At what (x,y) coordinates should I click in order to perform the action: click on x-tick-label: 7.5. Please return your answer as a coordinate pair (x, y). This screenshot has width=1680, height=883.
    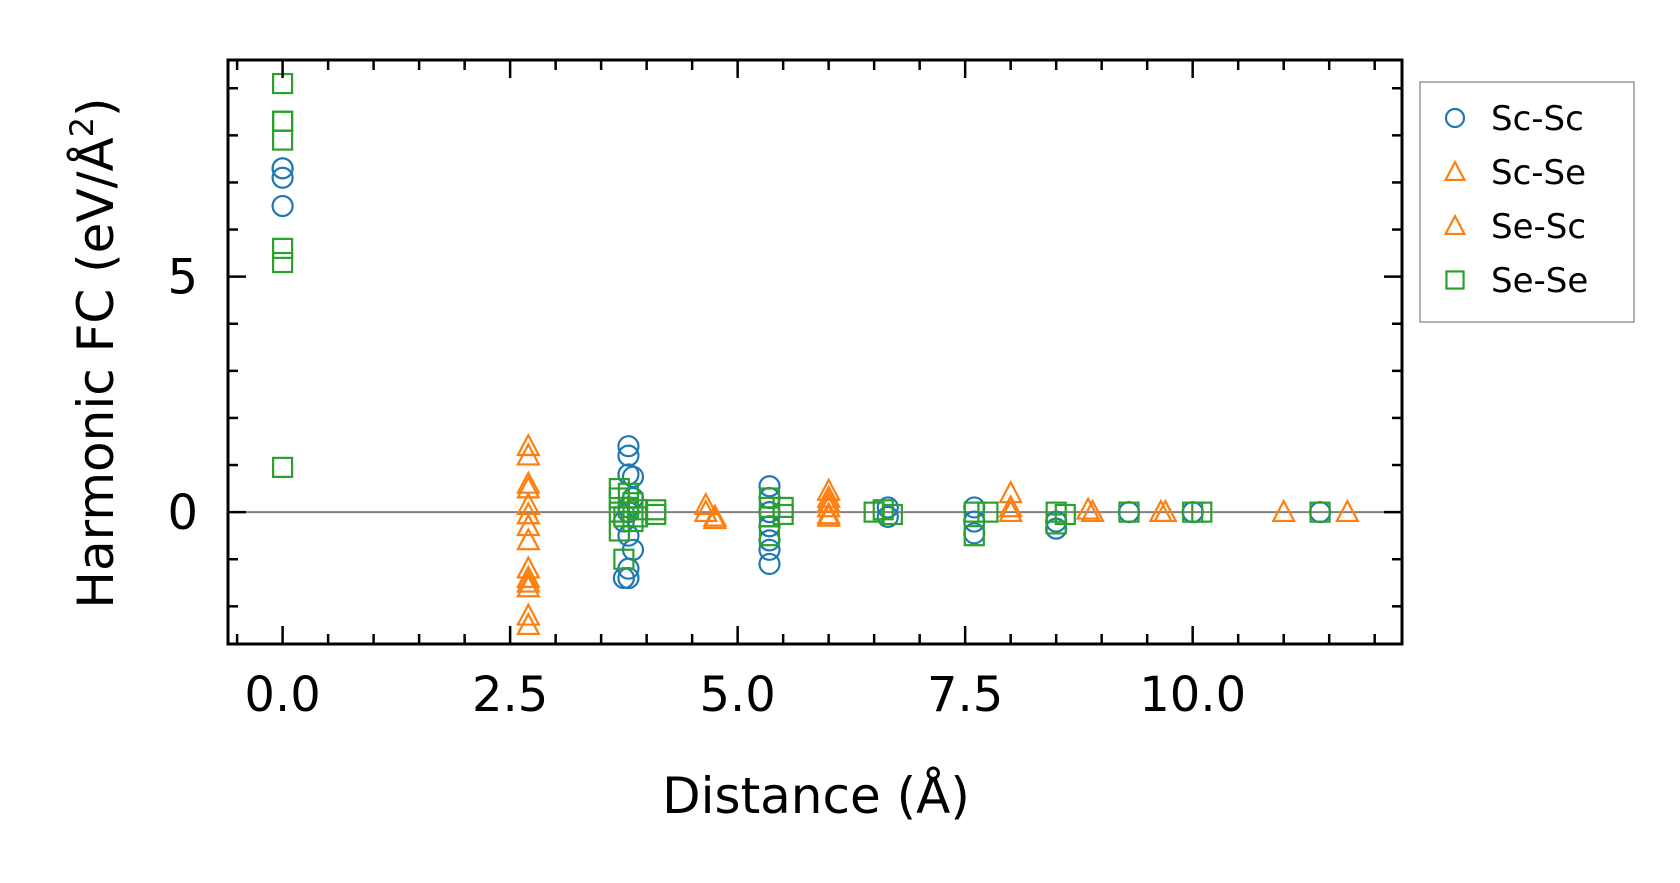
    Looking at the image, I should click on (965, 695).